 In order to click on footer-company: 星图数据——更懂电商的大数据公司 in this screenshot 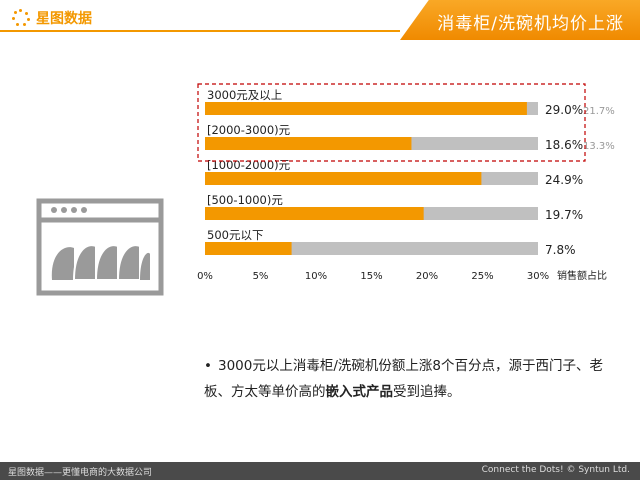, I will do `click(80, 473)`.